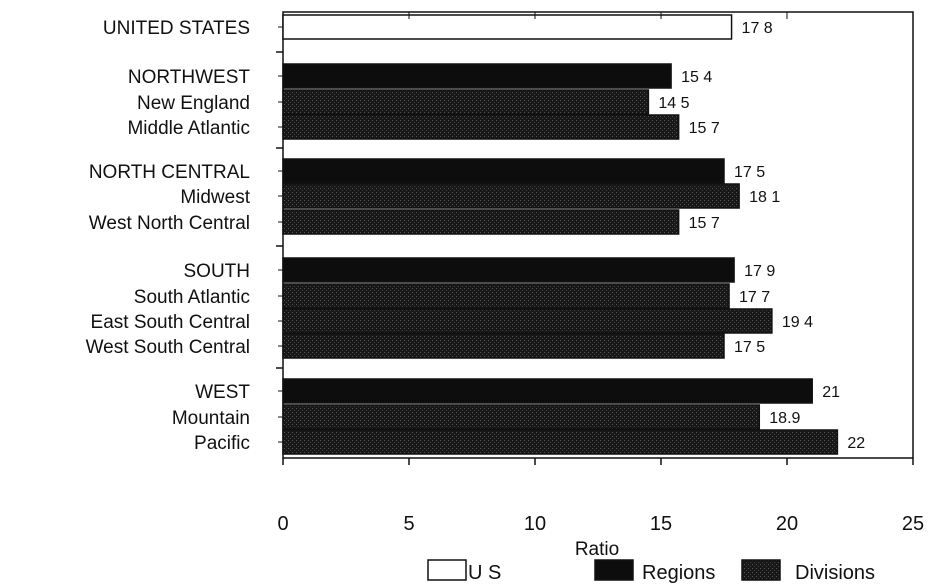  What do you see at coordinates (169, 172) in the screenshot?
I see `category-label: NORTH CENTRAL` at bounding box center [169, 172].